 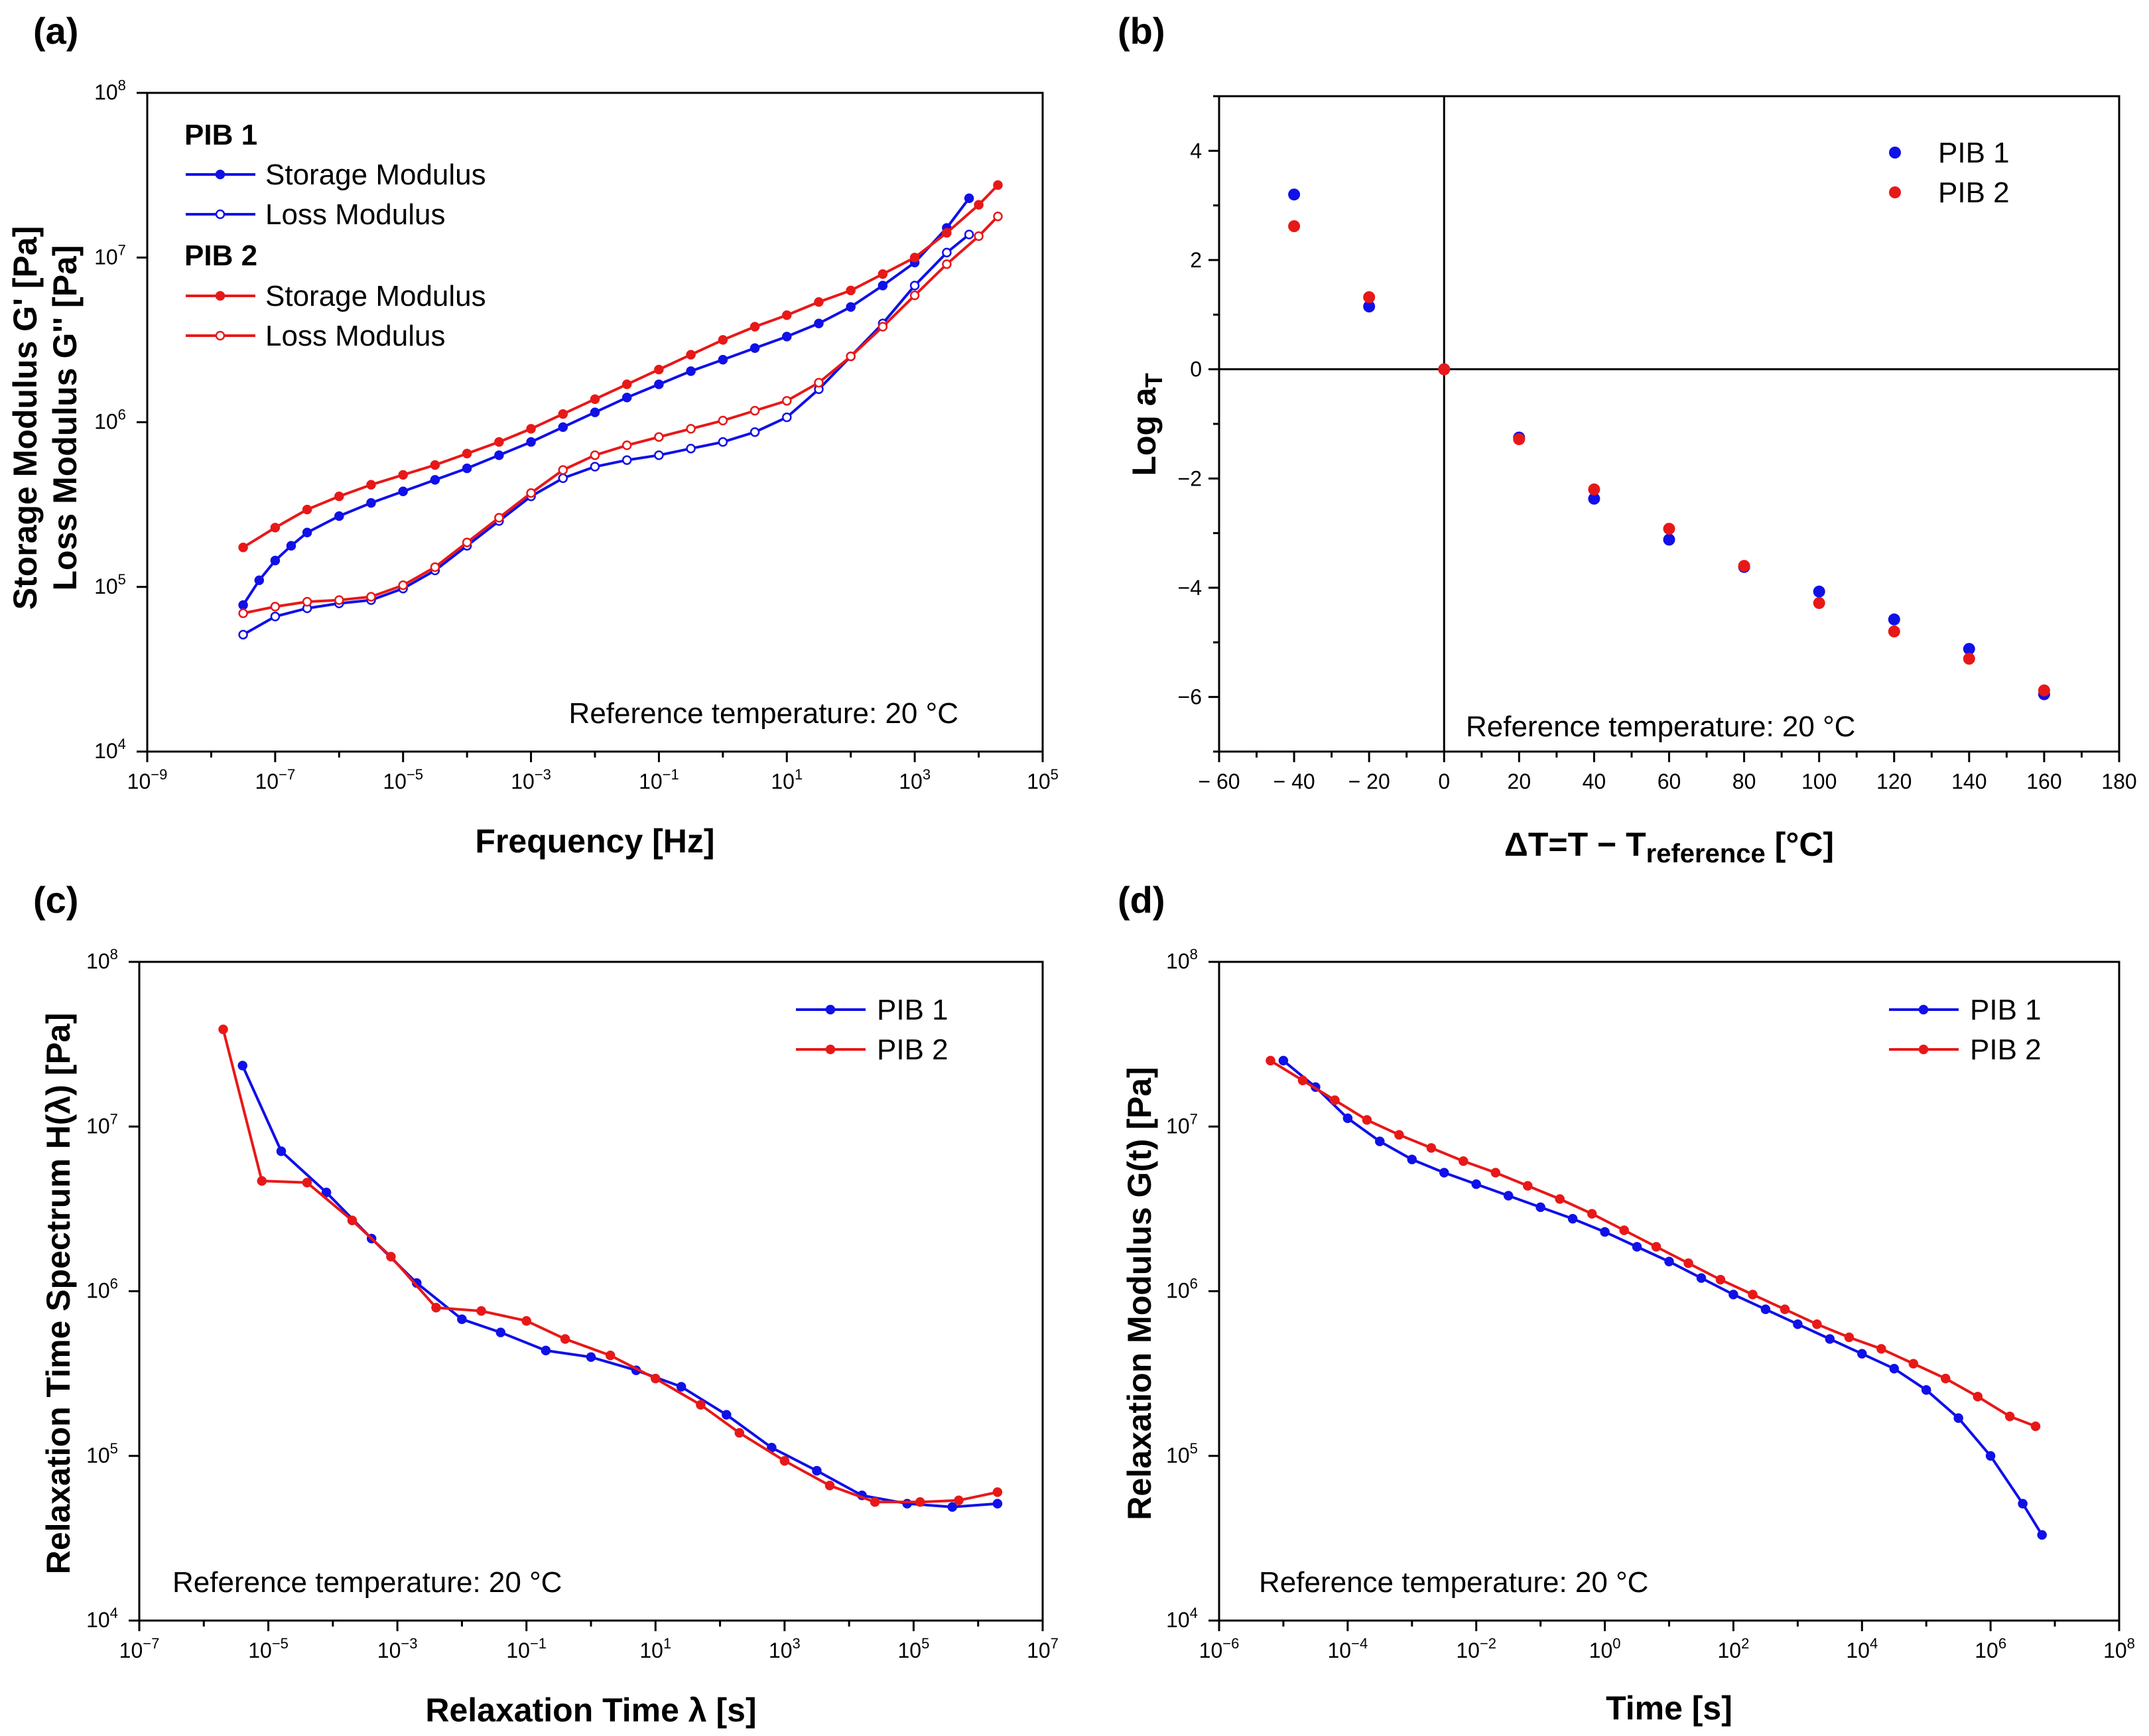 I want to click on x-tick-label-c: 10⁵, so click(x=914, y=1648).